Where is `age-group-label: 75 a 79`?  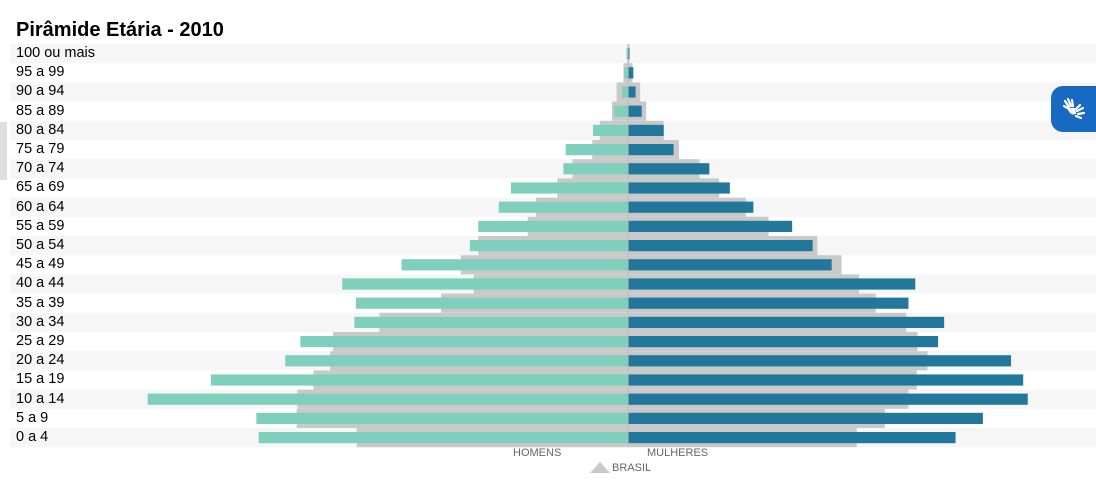 age-group-label: 75 a 79 is located at coordinates (40, 149).